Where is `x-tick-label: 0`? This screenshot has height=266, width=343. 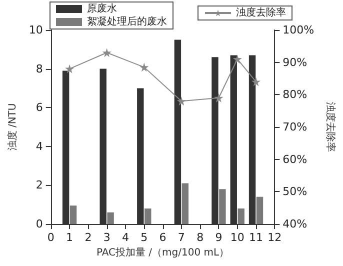
x-tick-label: 0 is located at coordinates (50, 237).